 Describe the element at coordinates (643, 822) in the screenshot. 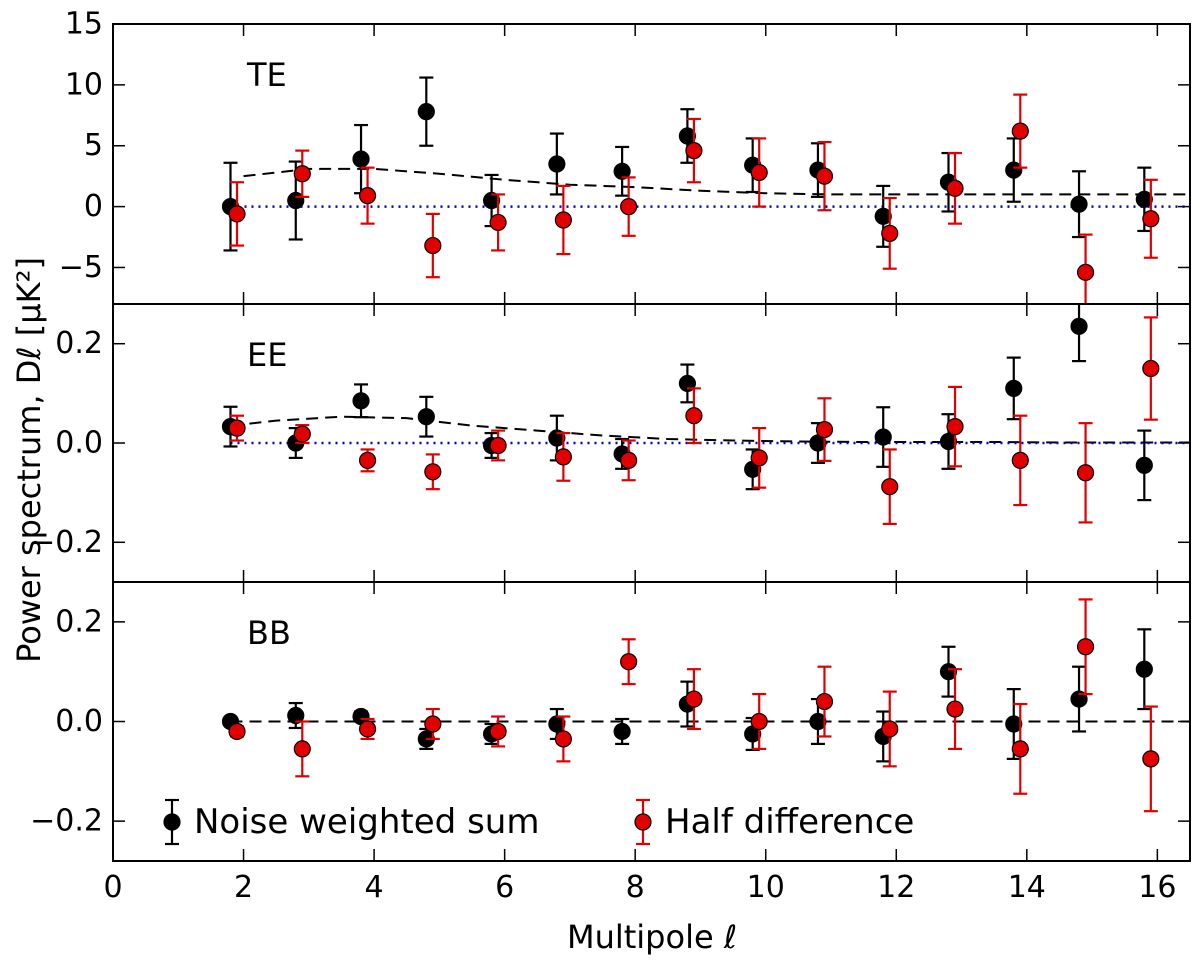

I see `legend-marker` at that location.